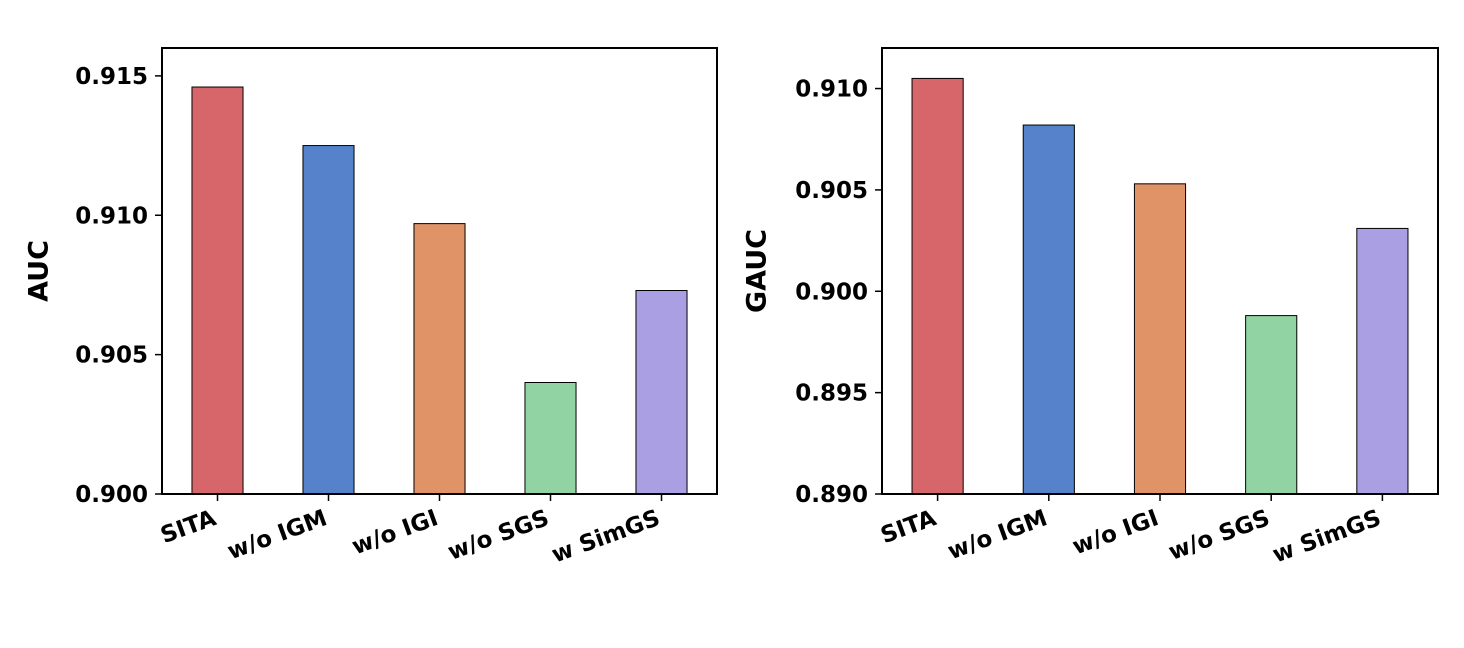 The width and height of the screenshot is (1464, 648). What do you see at coordinates (499, 535) in the screenshot?
I see `auc-category-label-3: w/o SGS` at bounding box center [499, 535].